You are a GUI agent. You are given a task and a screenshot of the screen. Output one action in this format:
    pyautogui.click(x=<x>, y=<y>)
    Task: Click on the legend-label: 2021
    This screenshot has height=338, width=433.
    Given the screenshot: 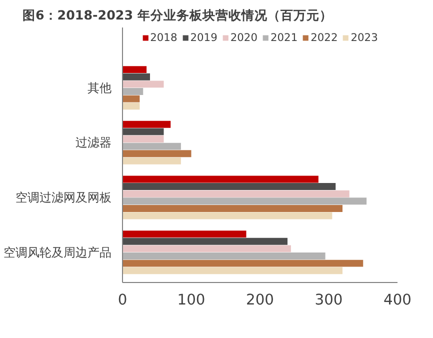 What is the action you would take?
    pyautogui.click(x=284, y=37)
    